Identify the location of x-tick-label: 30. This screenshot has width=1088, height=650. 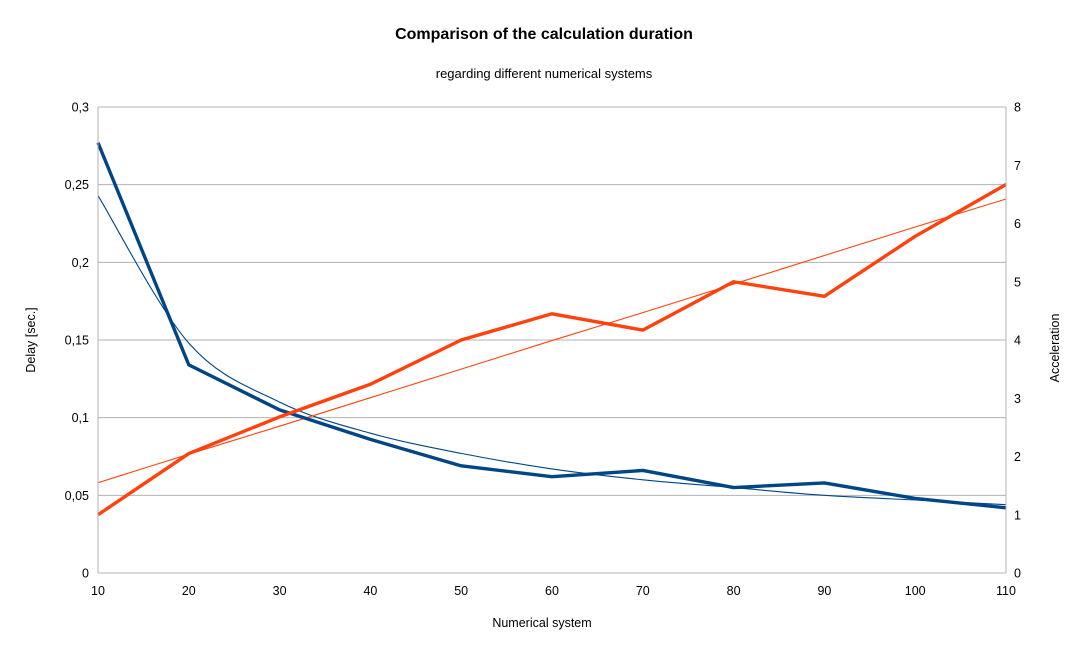
(280, 591).